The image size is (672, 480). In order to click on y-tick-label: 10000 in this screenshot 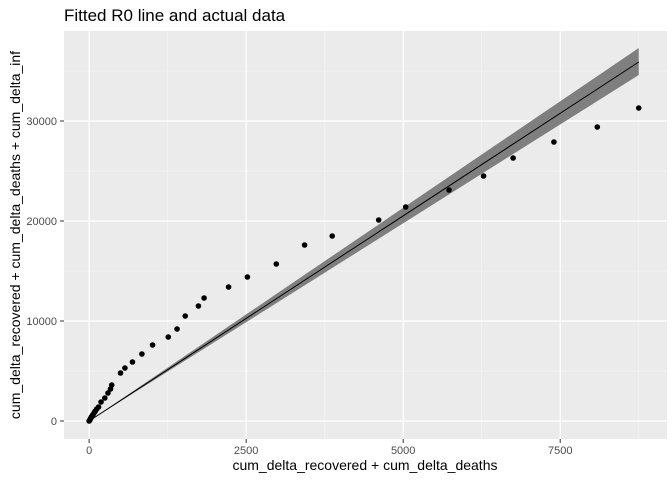, I will do `click(41, 322)`.